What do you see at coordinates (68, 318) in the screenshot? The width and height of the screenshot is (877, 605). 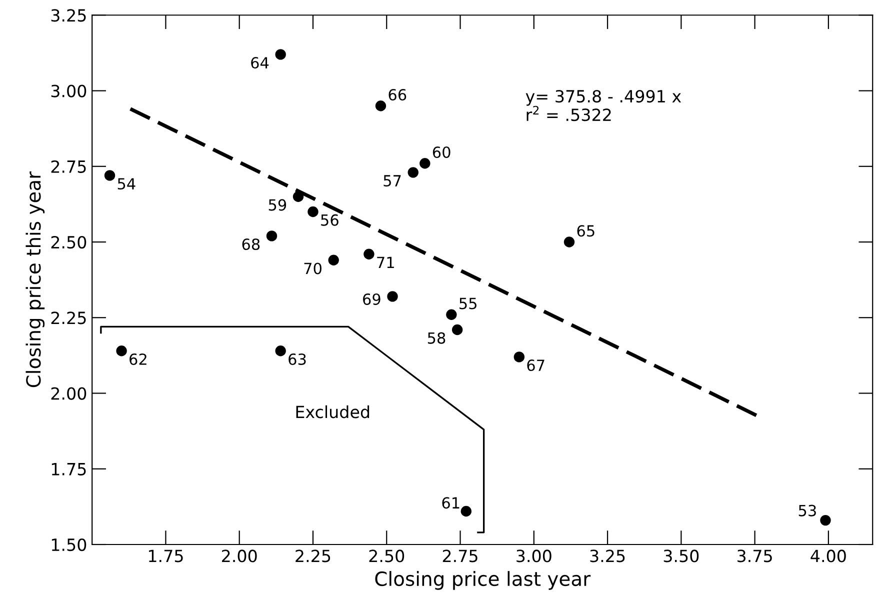 I see `y-tick-label: 2.25` at bounding box center [68, 318].